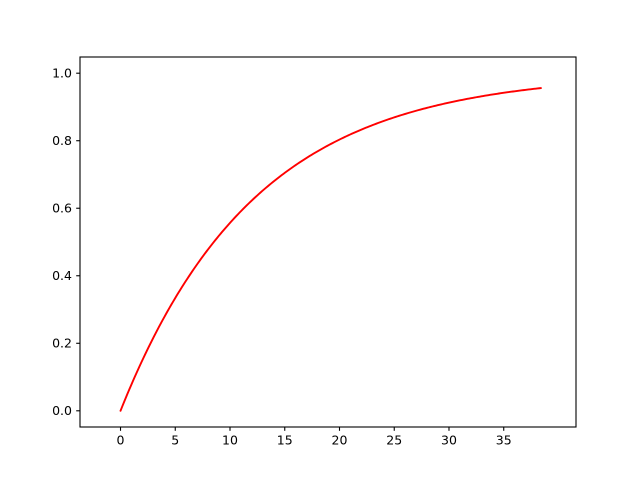 Image resolution: width=640 pixels, height=480 pixels. What do you see at coordinates (175, 440) in the screenshot?
I see `x-tick-label: 5` at bounding box center [175, 440].